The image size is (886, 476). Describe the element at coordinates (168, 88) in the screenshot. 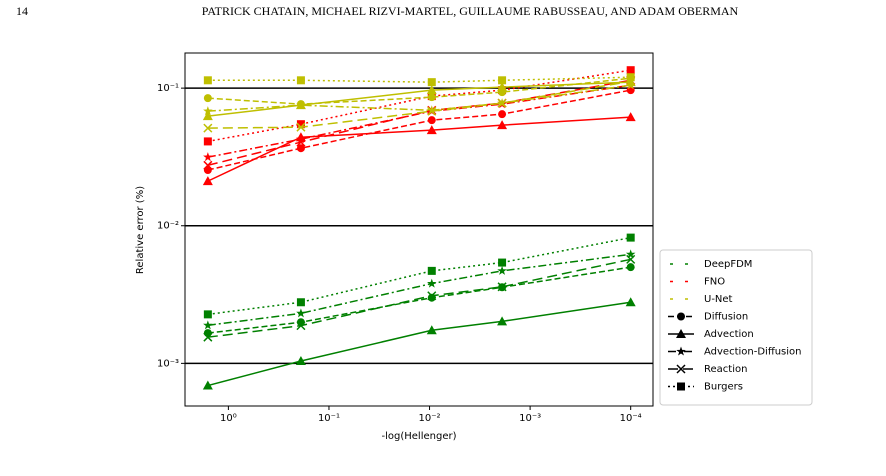

I see `y-tick-label: 10⁻¹` at that location.